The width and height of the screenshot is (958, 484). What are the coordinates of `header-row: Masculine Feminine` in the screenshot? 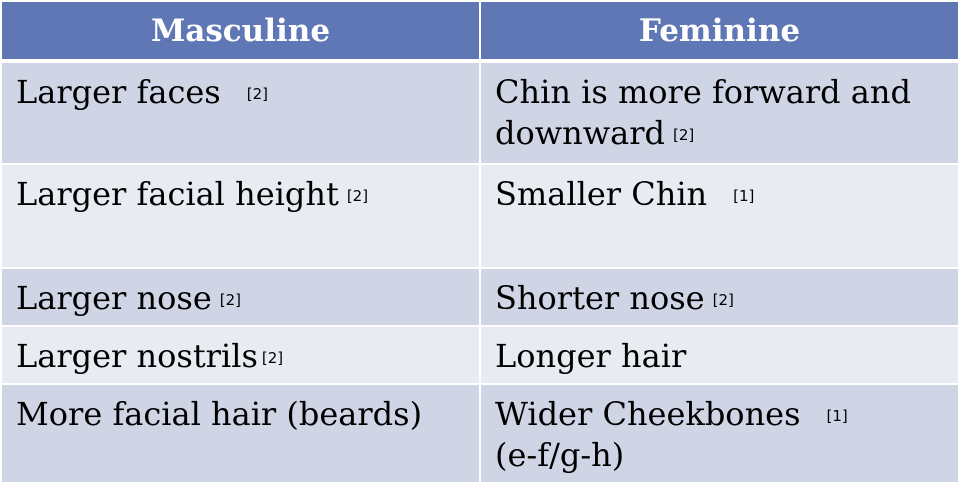 It's located at (479, 31).